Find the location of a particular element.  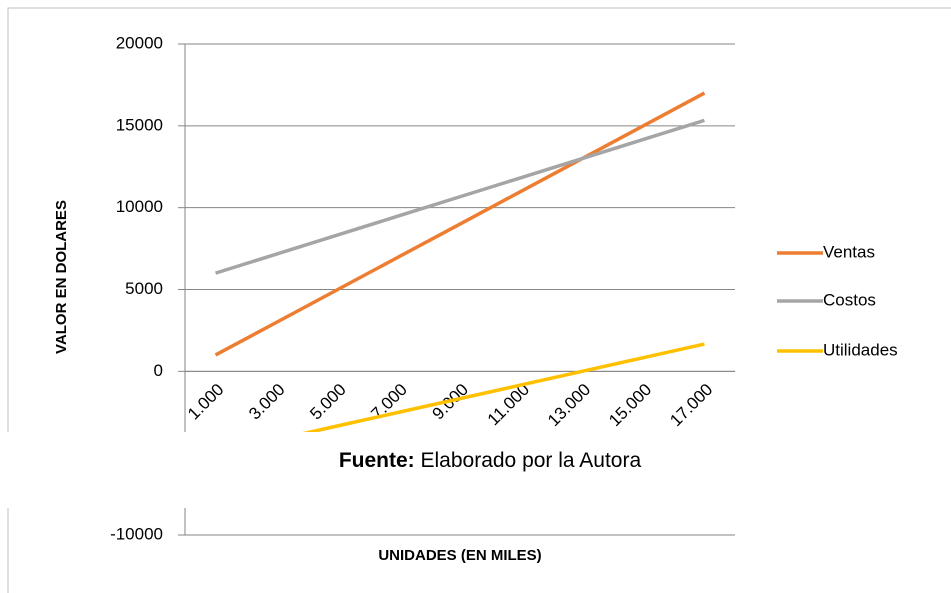

legend-label: Ventas is located at coordinates (849, 251).